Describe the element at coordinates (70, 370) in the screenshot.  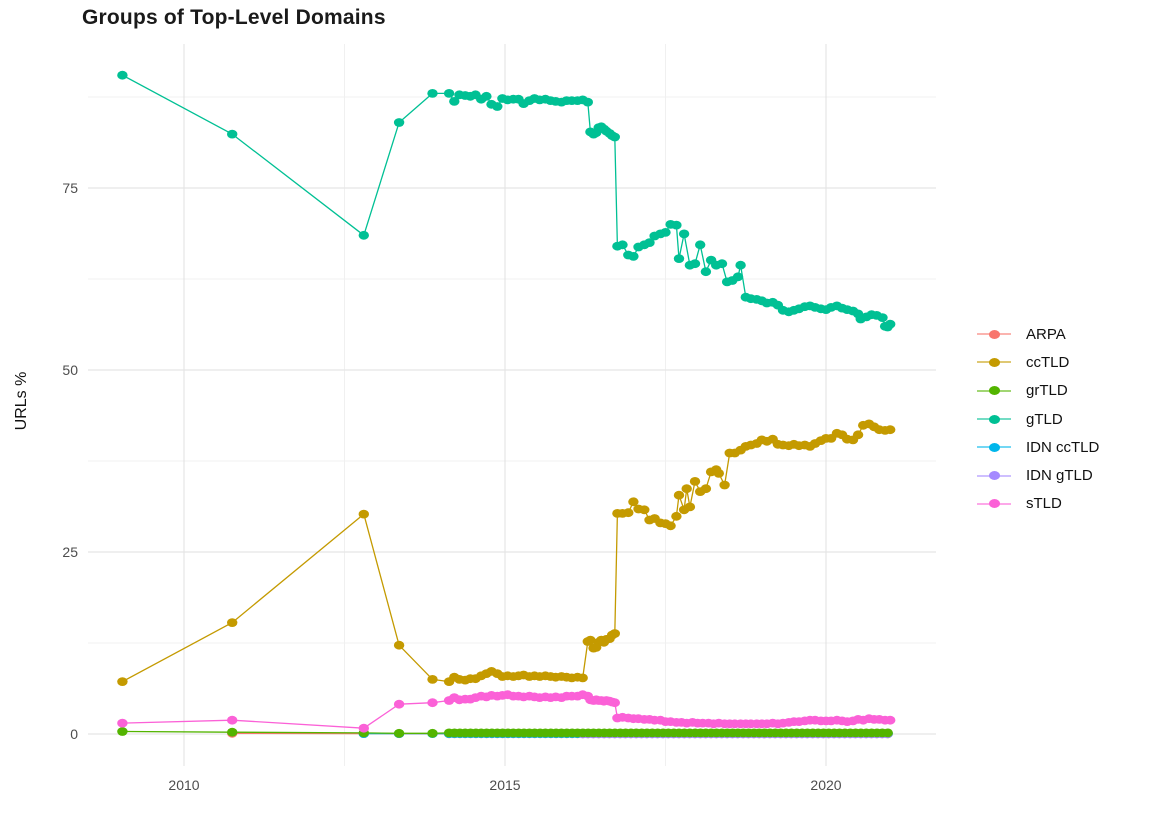
I see `y-tick-label: 50` at that location.